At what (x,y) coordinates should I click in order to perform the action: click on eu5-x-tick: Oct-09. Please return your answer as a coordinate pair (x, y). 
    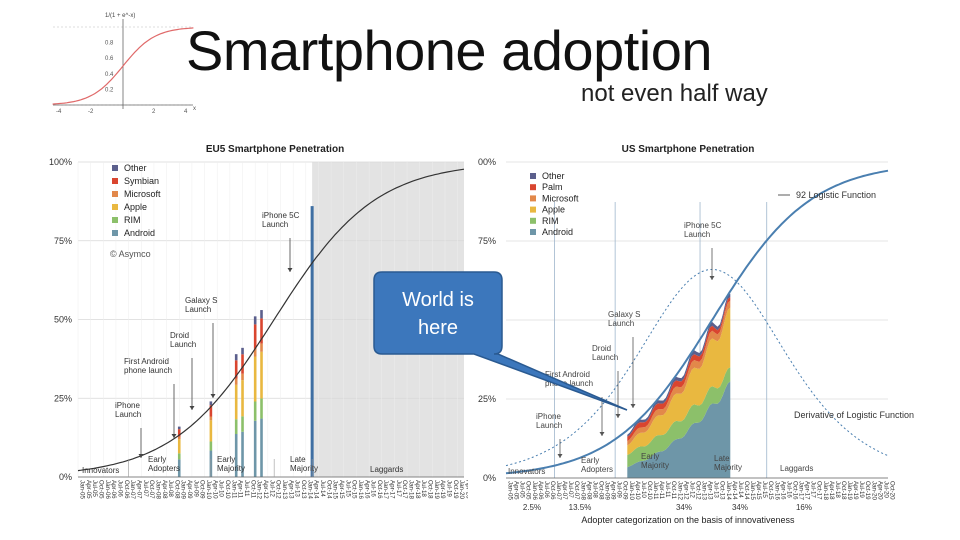
    Looking at the image, I should click on (202, 489).